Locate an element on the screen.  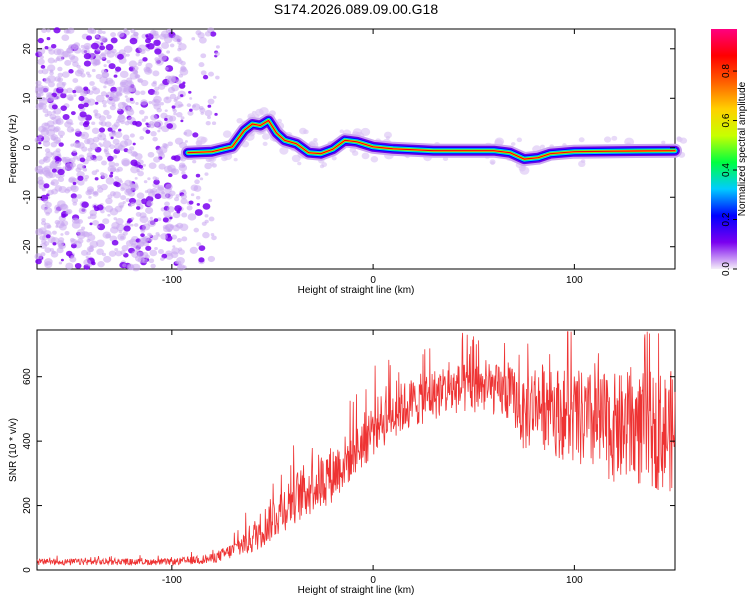
colorbar-tick-label: 0.6 is located at coordinates (726, 120).